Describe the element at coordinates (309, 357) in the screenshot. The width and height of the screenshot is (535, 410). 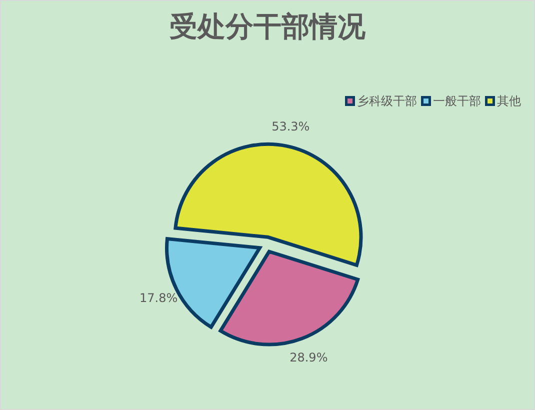
I see `data-label: 28.9%` at that location.